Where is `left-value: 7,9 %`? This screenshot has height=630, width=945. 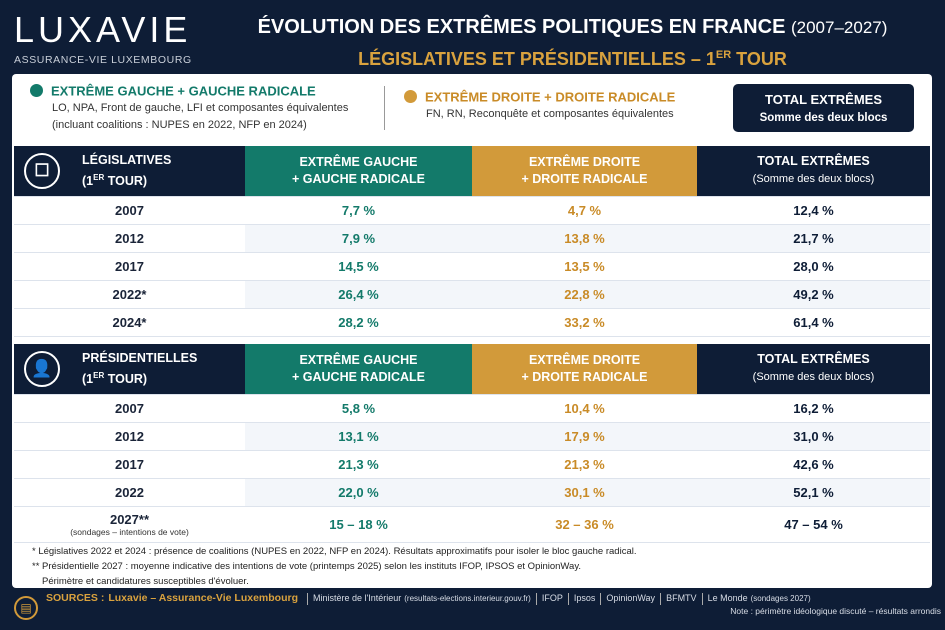 left-value: 7,9 % is located at coordinates (358, 238).